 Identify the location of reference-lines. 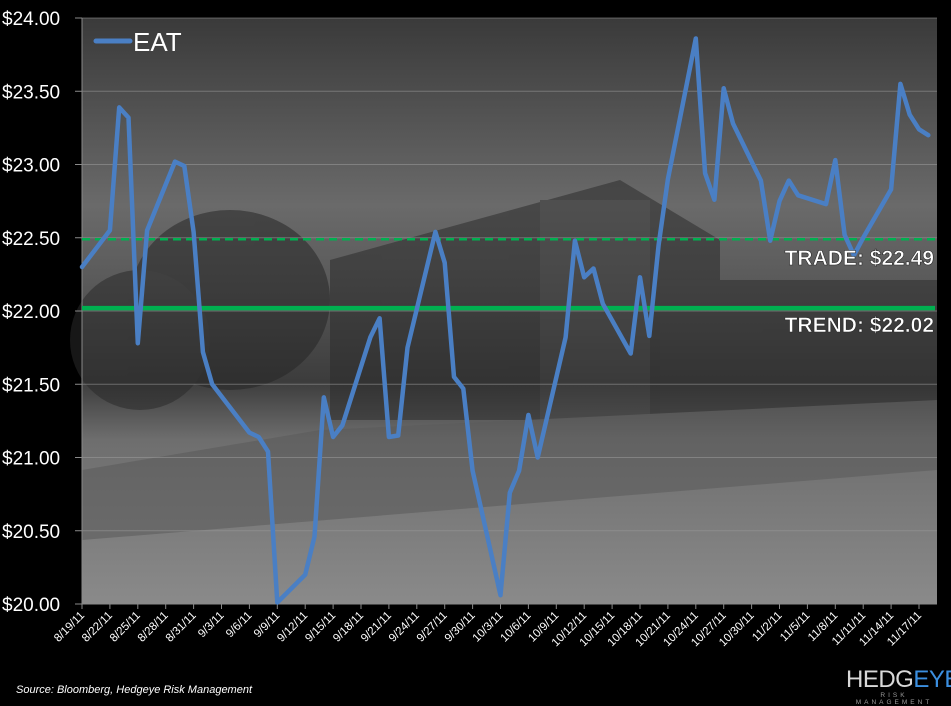
(508, 274).